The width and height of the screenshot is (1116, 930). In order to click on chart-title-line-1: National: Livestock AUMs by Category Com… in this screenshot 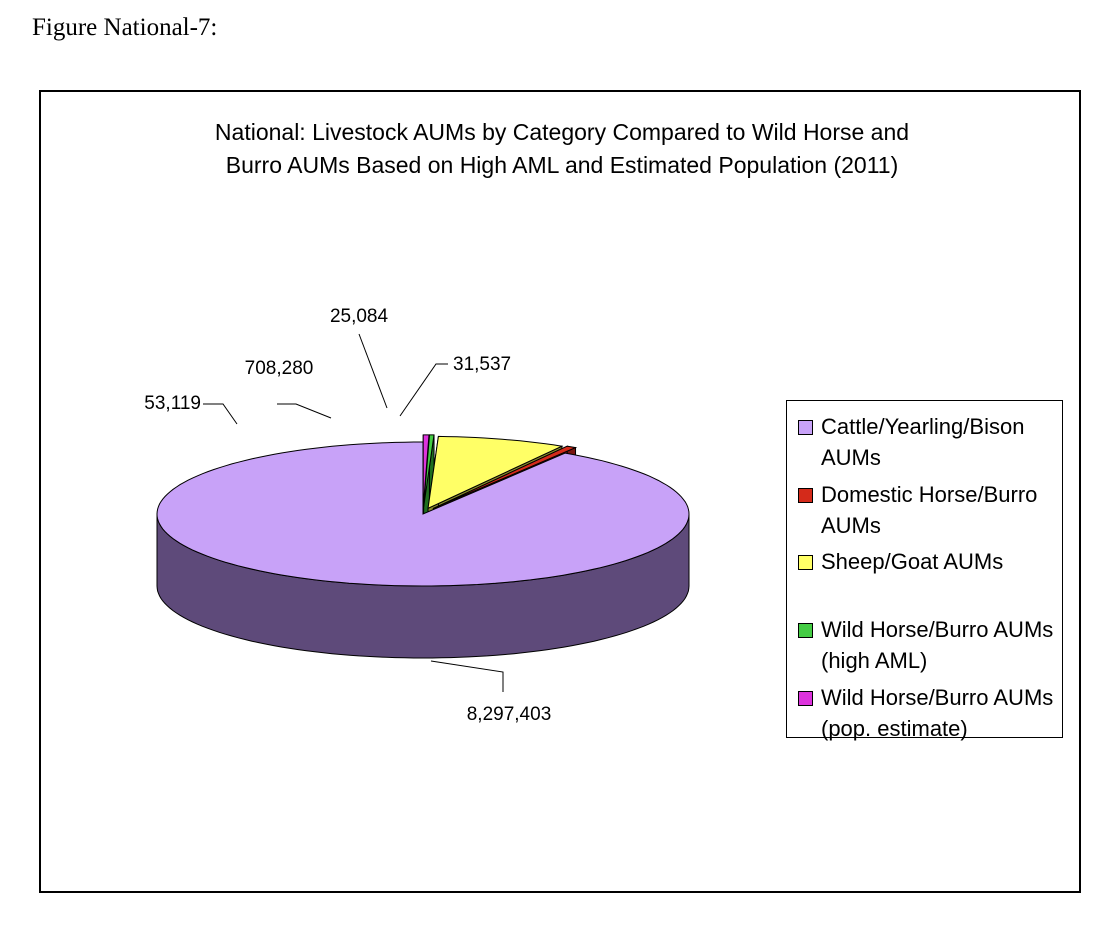, I will do `click(562, 132)`.